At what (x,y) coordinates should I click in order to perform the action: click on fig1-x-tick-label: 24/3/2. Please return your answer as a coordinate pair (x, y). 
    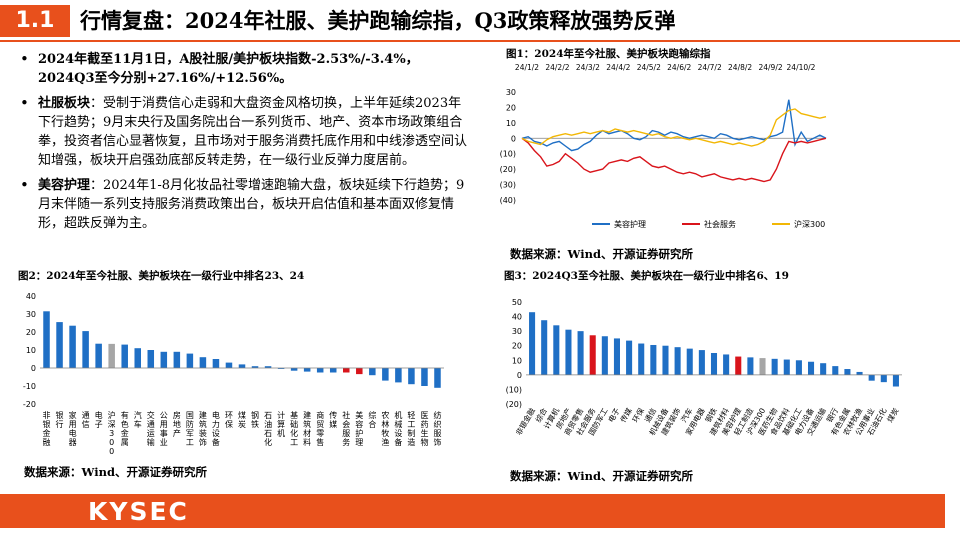
    Looking at the image, I should click on (588, 67).